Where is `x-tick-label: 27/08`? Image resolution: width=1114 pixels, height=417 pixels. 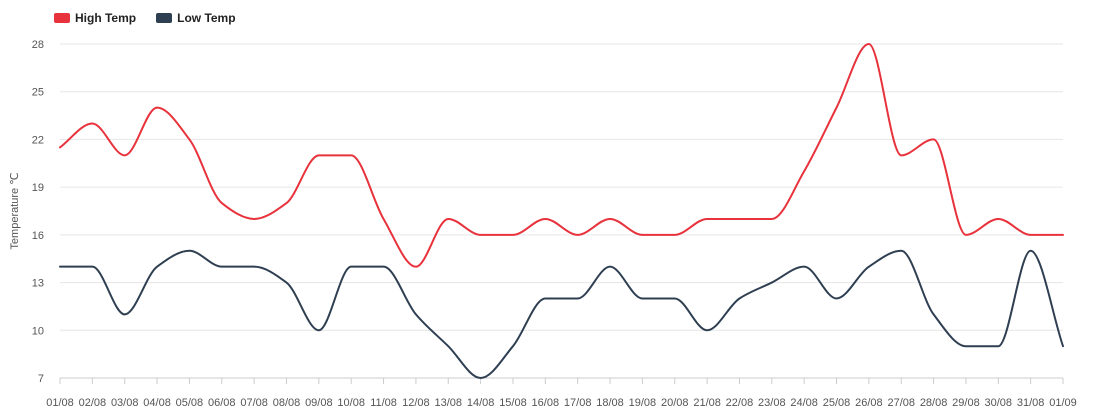 x-tick-label: 27/08 is located at coordinates (901, 403).